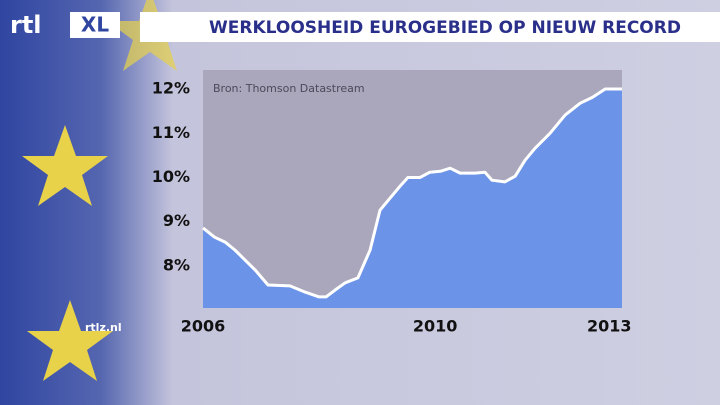 This screenshot has height=405, width=720. What do you see at coordinates (445, 28) in the screenshot?
I see `chart-title: WERKLOOSHEID EUROGEBIED OP NIEUW RECORD` at bounding box center [445, 28].